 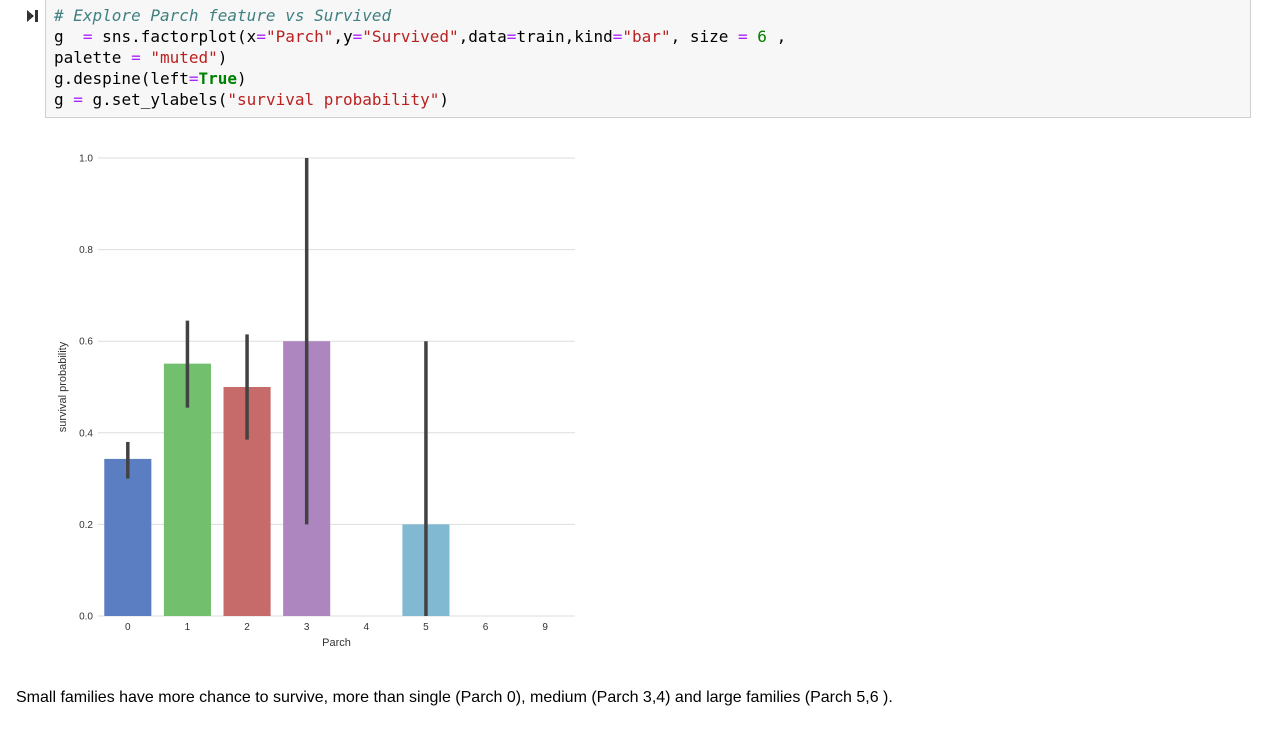 What do you see at coordinates (299, 36) in the screenshot?
I see `code-token: "Parch"` at bounding box center [299, 36].